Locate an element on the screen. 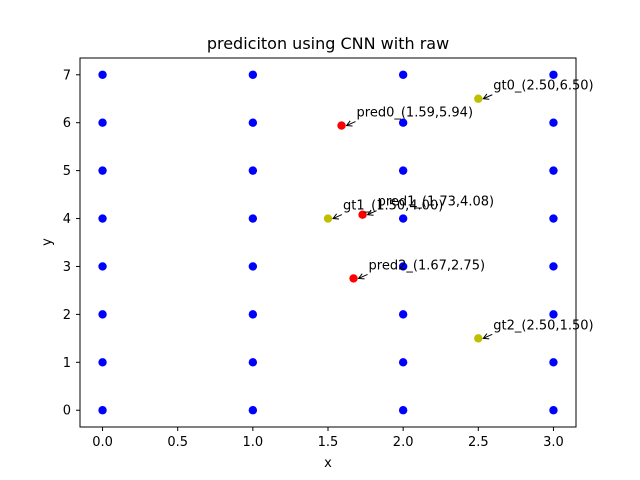 The width and height of the screenshot is (640, 480). y-tick-label: 7 is located at coordinates (67, 75).